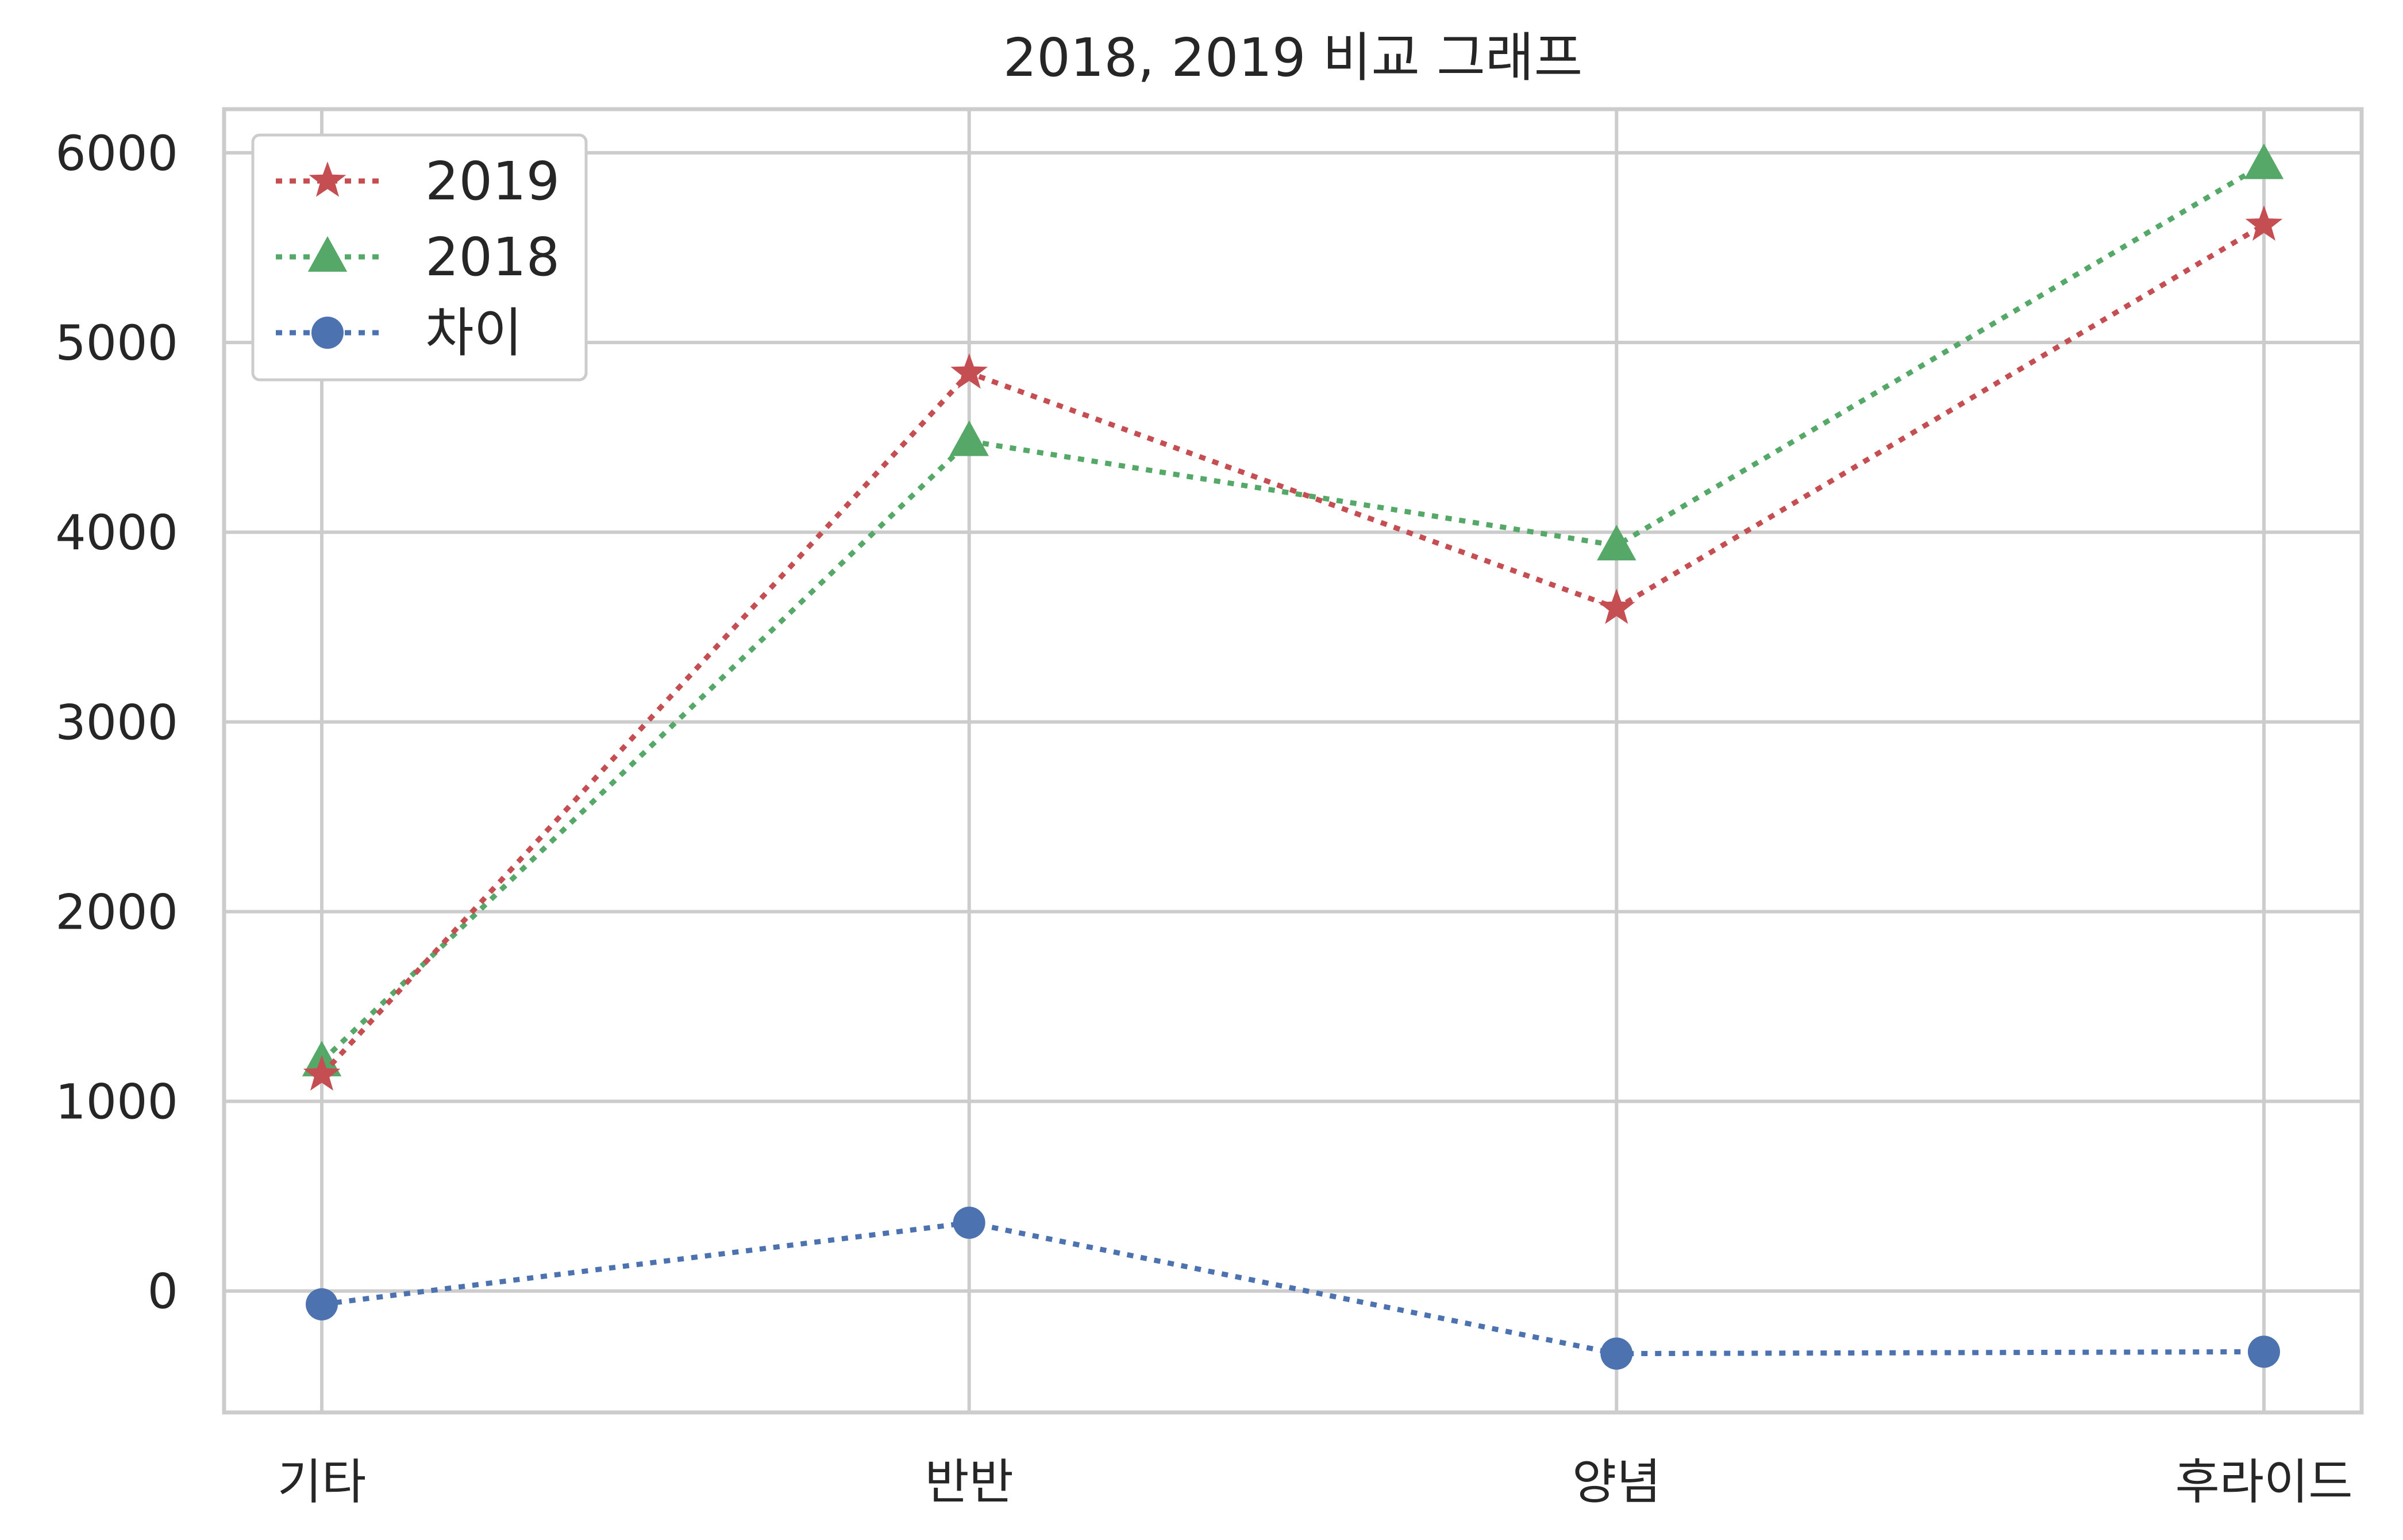 The width and height of the screenshot is (2403, 1540). Describe the element at coordinates (1292, 57) in the screenshot. I see `chart-title: 2018, 2019 비교 그래프` at that location.